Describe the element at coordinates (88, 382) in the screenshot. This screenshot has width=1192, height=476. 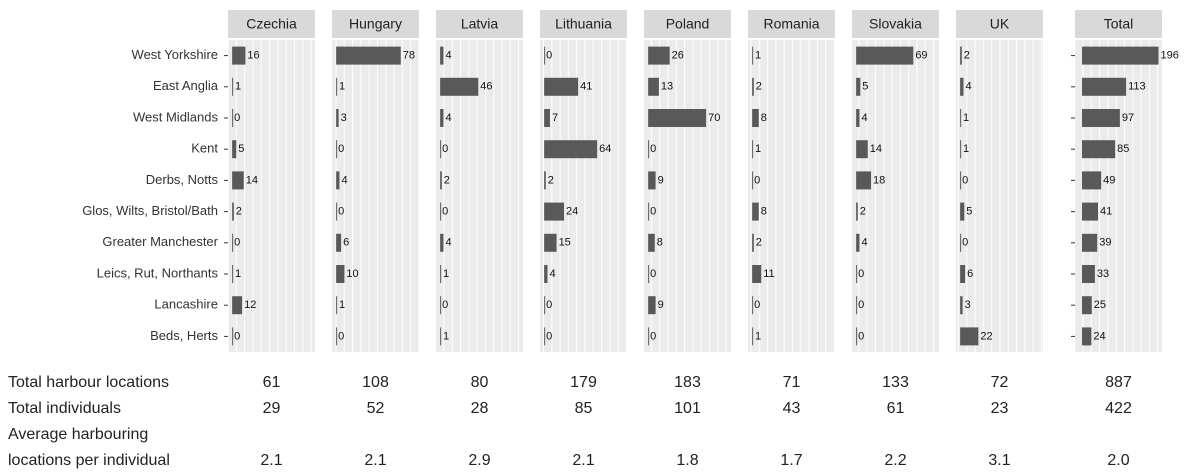
I see `row-label: Total harbour locations` at that location.